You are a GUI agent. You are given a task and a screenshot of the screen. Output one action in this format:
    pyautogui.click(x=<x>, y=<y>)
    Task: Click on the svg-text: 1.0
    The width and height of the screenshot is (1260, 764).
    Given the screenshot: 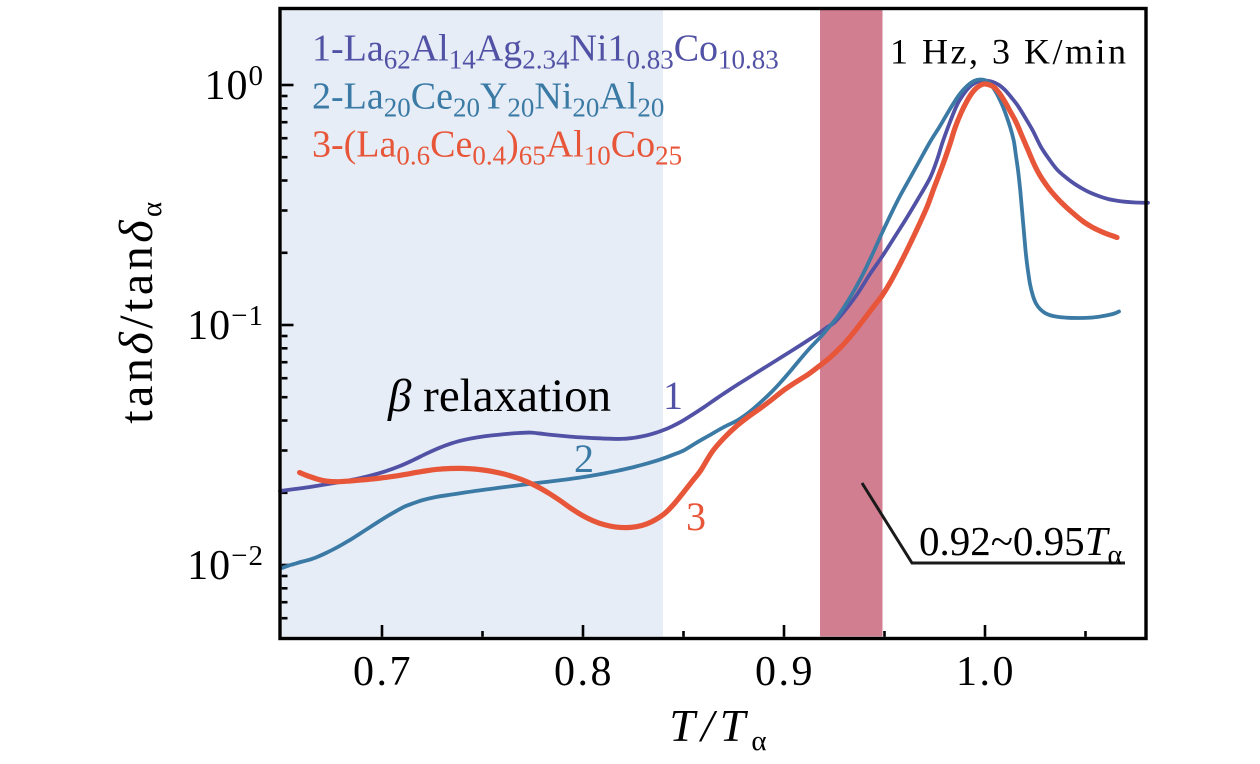 What is the action you would take?
    pyautogui.click(x=986, y=672)
    